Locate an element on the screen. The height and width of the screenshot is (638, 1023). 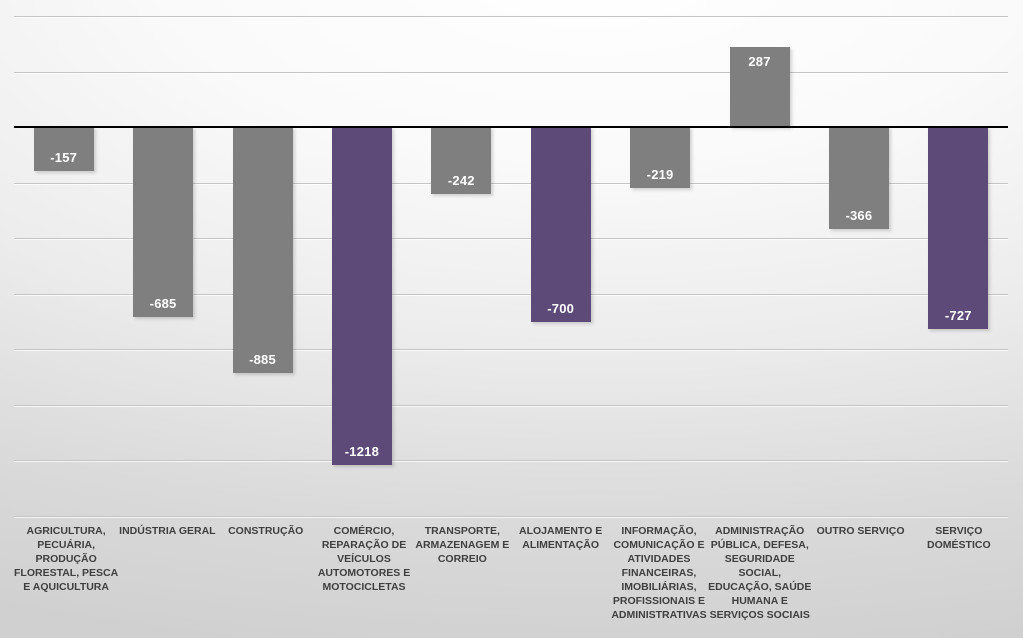
bar-value-label-7: 287 is located at coordinates (759, 62).